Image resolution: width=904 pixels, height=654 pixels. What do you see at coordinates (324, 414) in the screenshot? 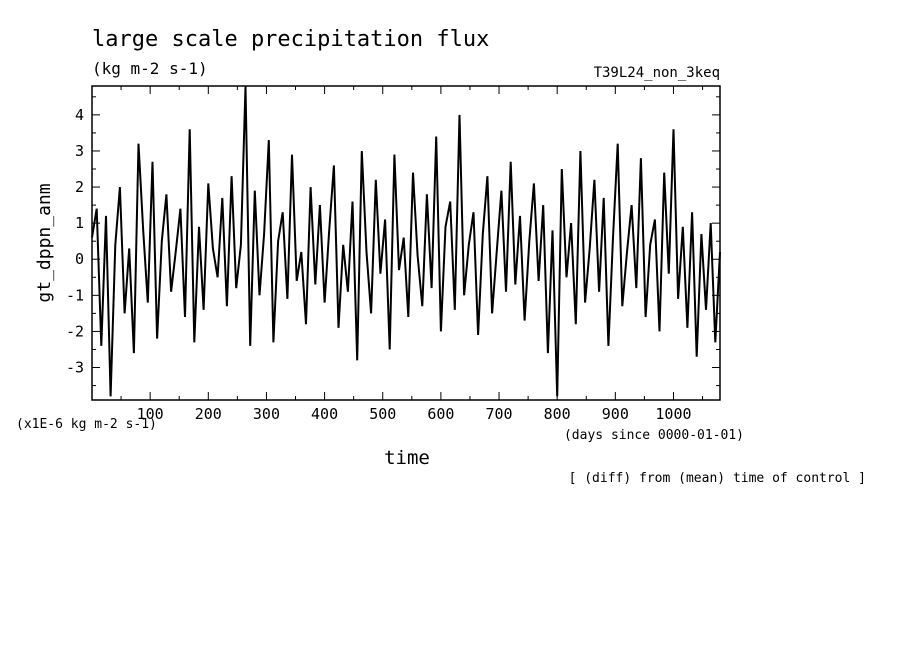
I see `x-tick-label: 400` at bounding box center [324, 414].